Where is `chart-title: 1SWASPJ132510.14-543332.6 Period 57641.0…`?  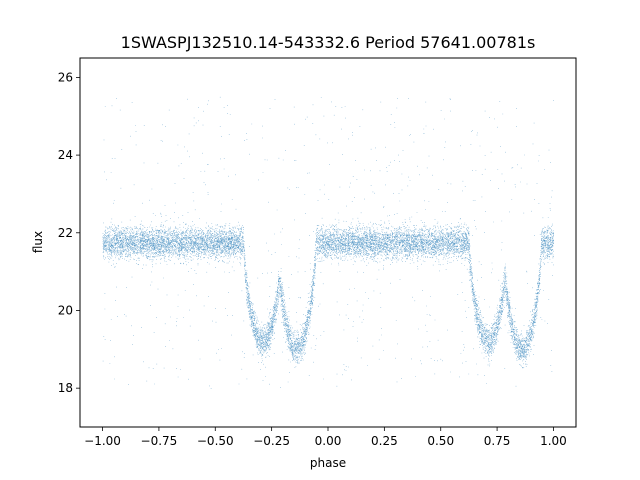
chart-title: 1SWASPJ132510.14-543332.6 Period 57641.0… is located at coordinates (328, 42).